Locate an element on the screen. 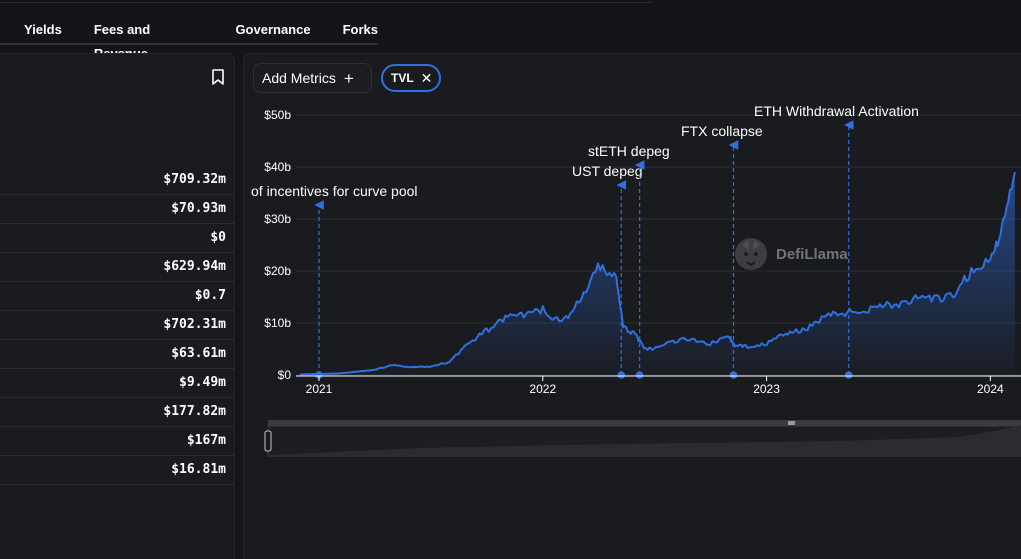 Image resolution: width=1021 pixels, height=559 pixels. add-metrics-label: Add Metrics is located at coordinates (299, 78).